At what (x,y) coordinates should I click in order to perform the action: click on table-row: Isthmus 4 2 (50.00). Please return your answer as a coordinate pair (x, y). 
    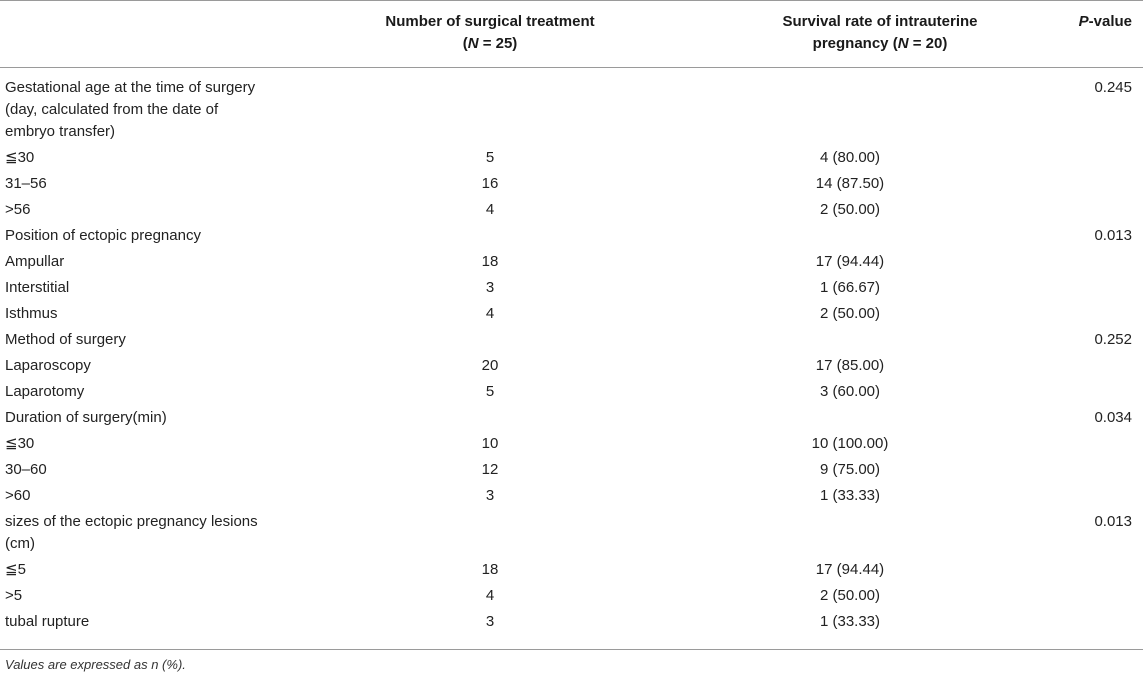
    Looking at the image, I should click on (571, 316).